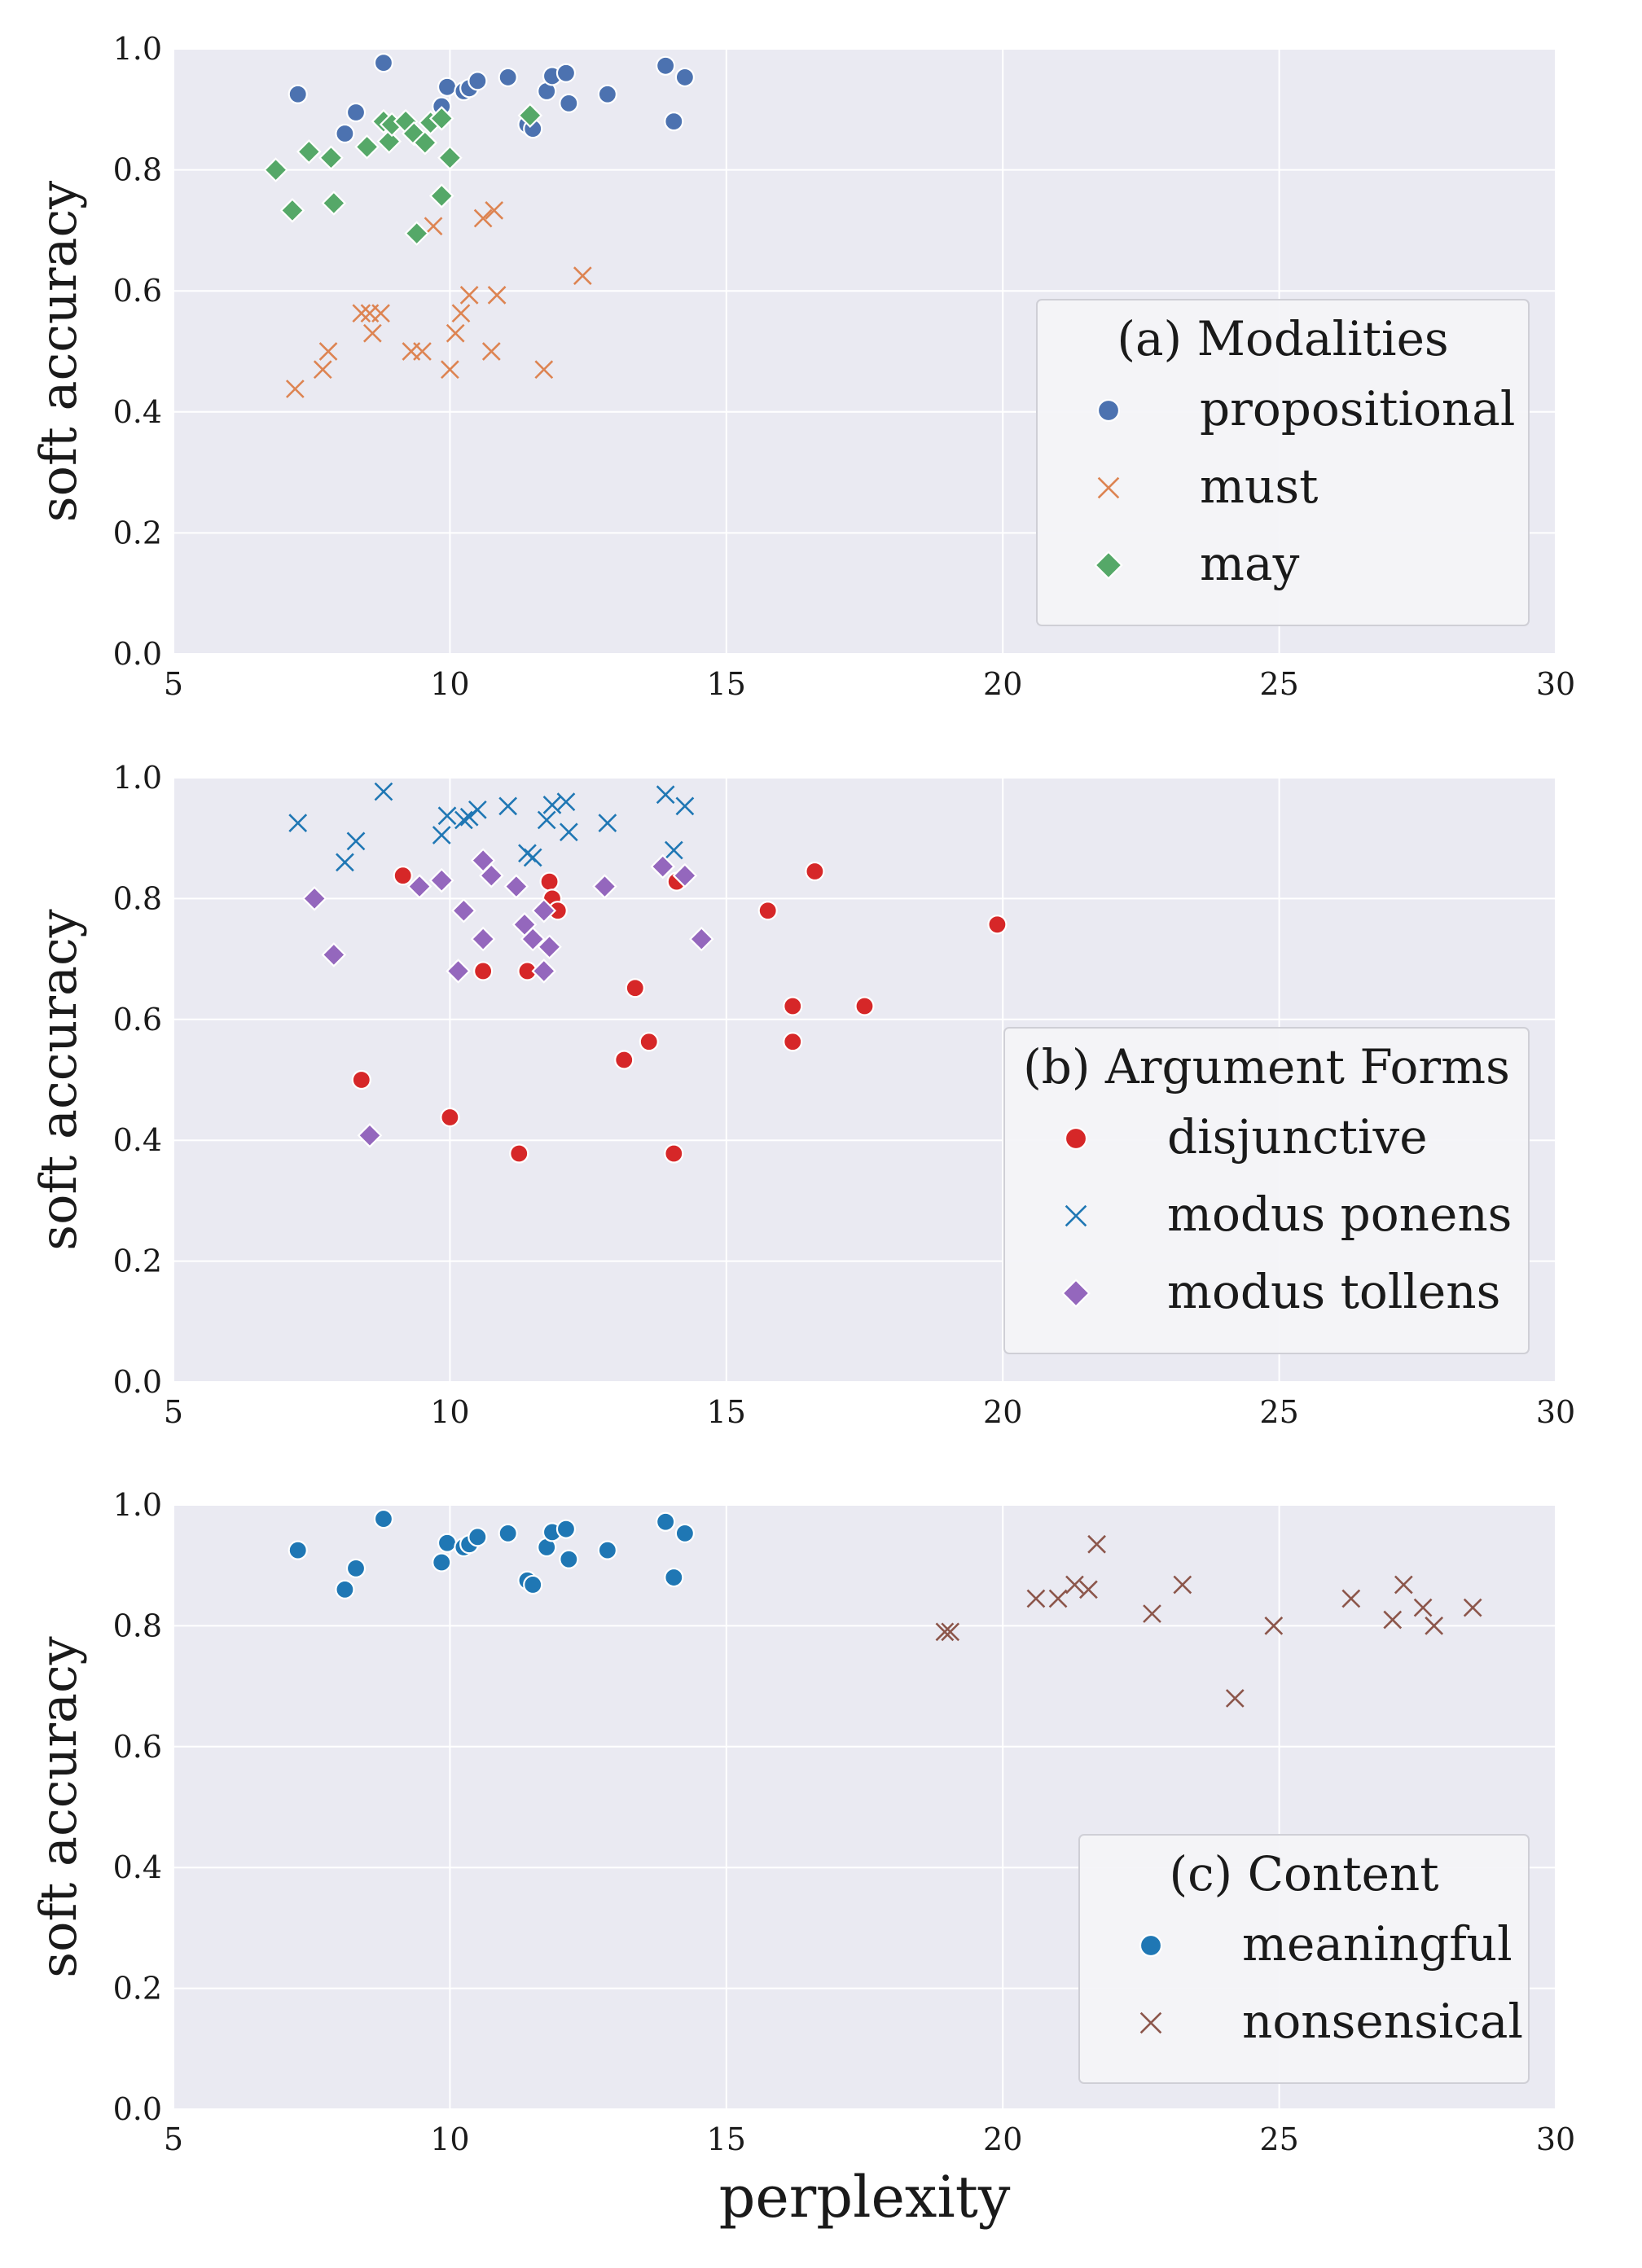 The height and width of the screenshot is (2268, 1642). Describe the element at coordinates (1076, 1138) in the screenshot. I see `legend-marker-disjunctive` at that location.